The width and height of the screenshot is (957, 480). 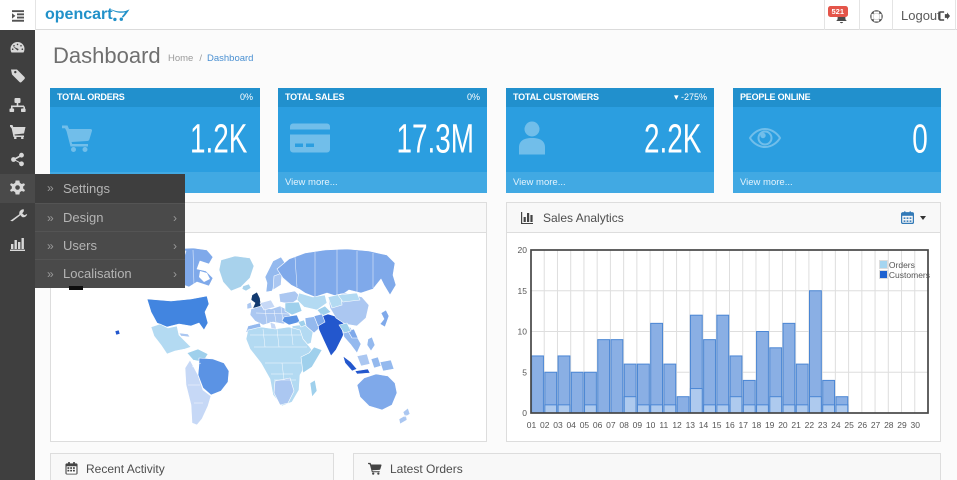 What do you see at coordinates (598, 425) in the screenshot?
I see `svg-text: 06` at bounding box center [598, 425].